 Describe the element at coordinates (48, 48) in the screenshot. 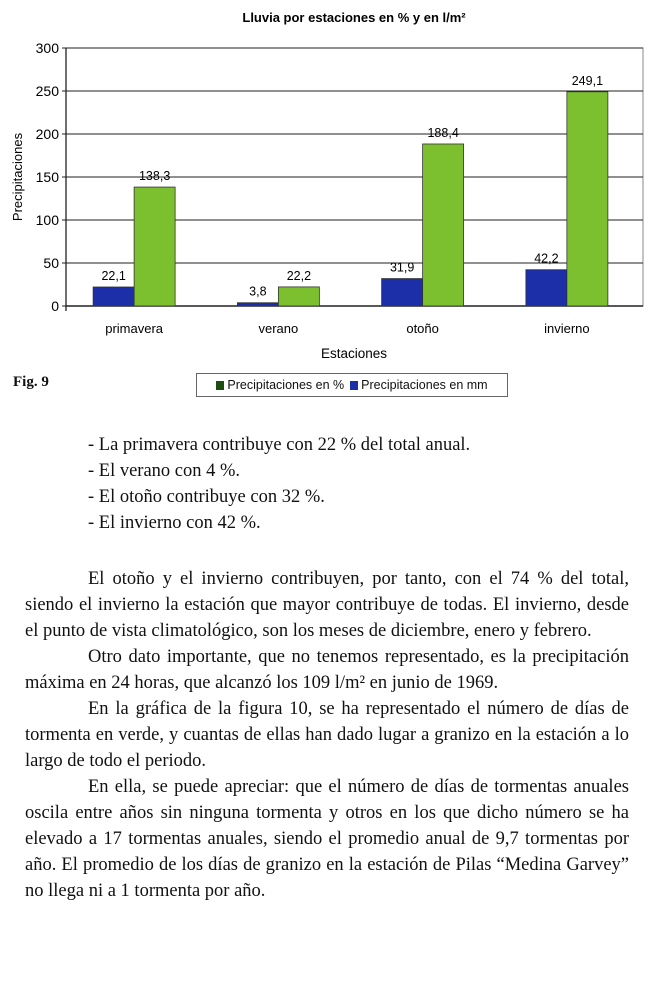

I see `y-tick-label: 300` at that location.